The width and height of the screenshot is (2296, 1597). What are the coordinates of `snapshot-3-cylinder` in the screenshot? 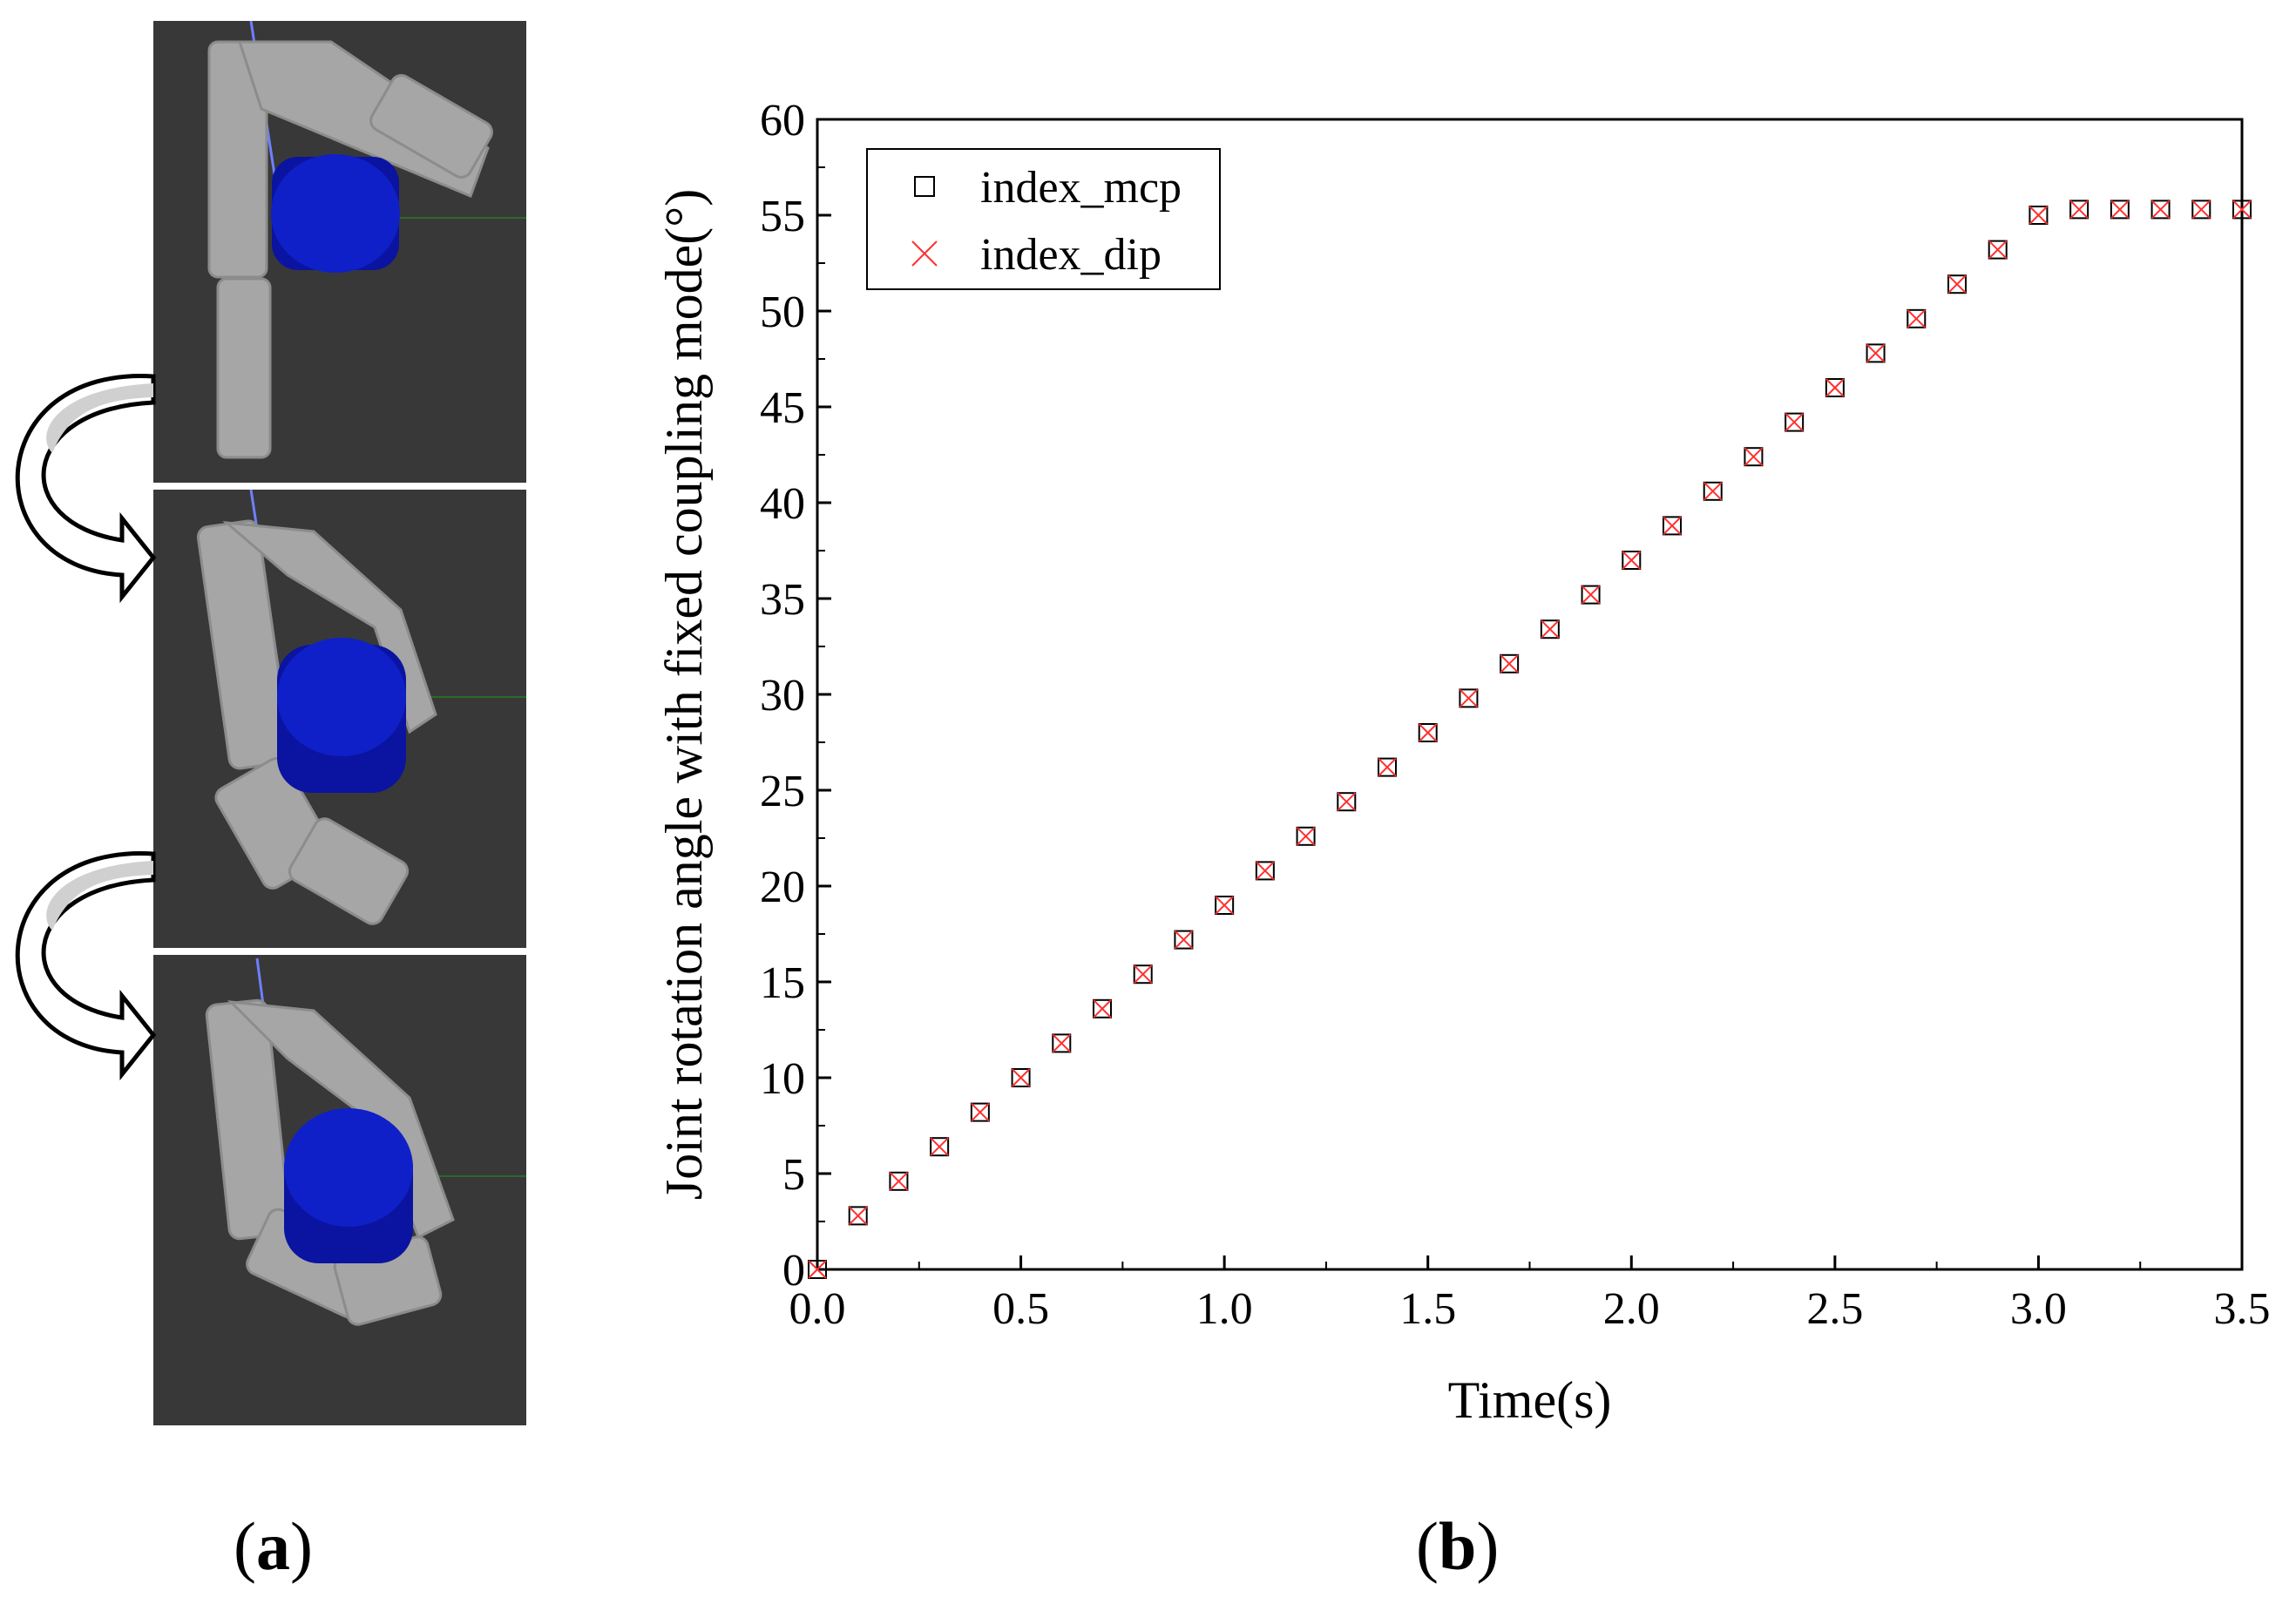 It's located at (348, 1185).